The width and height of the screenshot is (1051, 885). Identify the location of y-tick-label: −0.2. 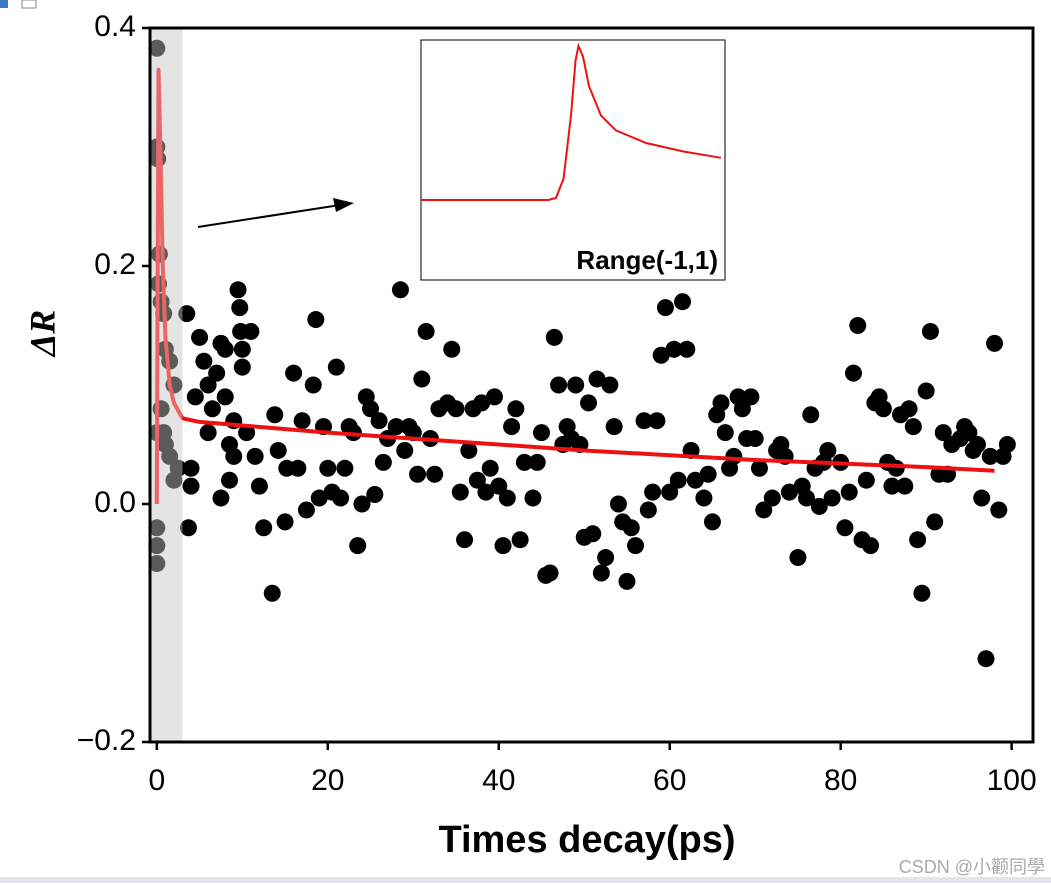
(106, 740).